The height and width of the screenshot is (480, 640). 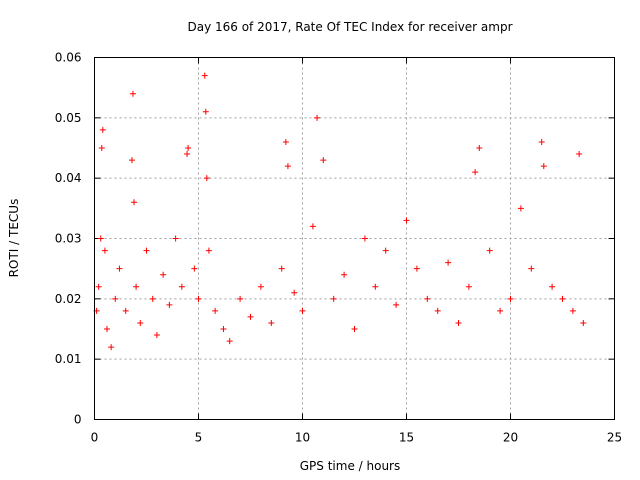 What do you see at coordinates (406, 438) in the screenshot?
I see `x-tick-label: 15` at bounding box center [406, 438].